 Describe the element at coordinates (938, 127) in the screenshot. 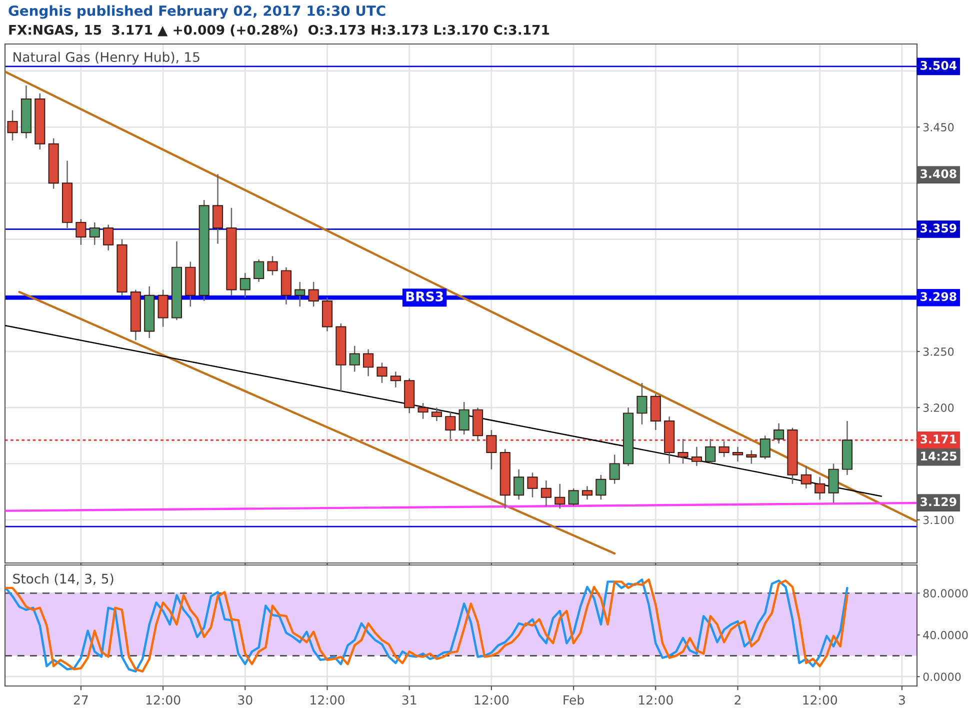

I see `y-tick-label: 3.450` at that location.